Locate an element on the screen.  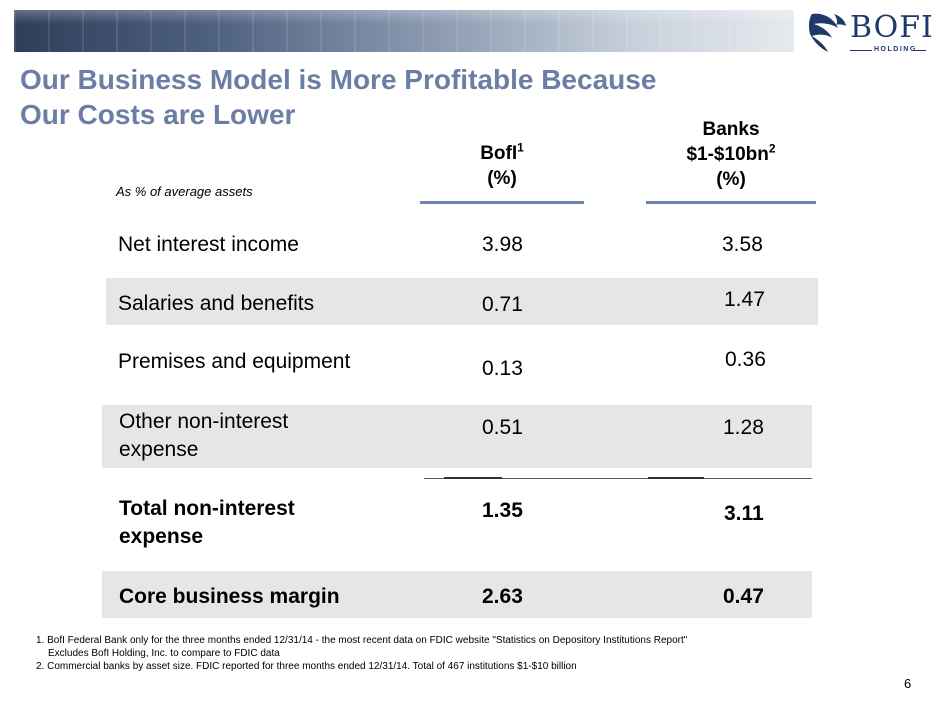
row-label-net-interest-income: Net interest income is located at coordinates (208, 244).